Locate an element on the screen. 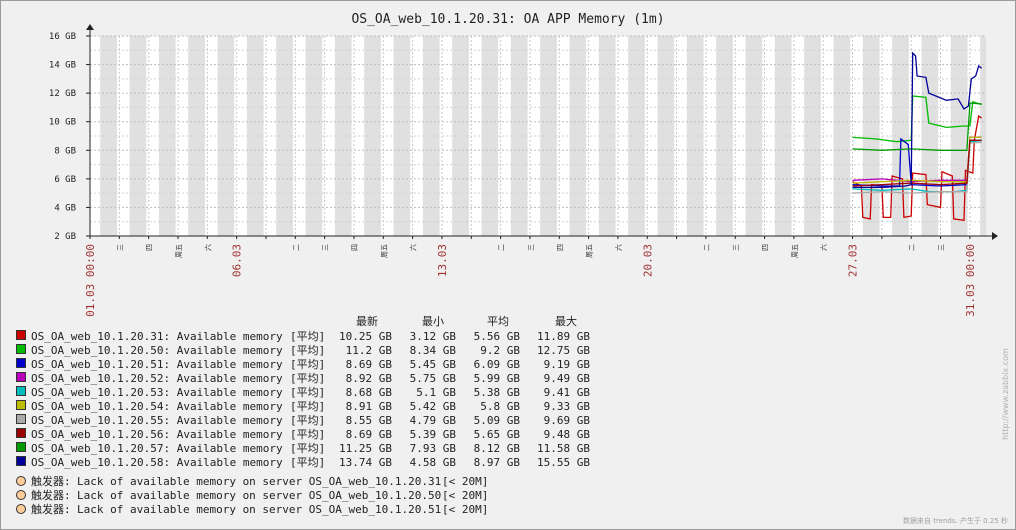 The height and width of the screenshot is (530, 1016). y-tick-label: 10 GB is located at coordinates (62, 123).